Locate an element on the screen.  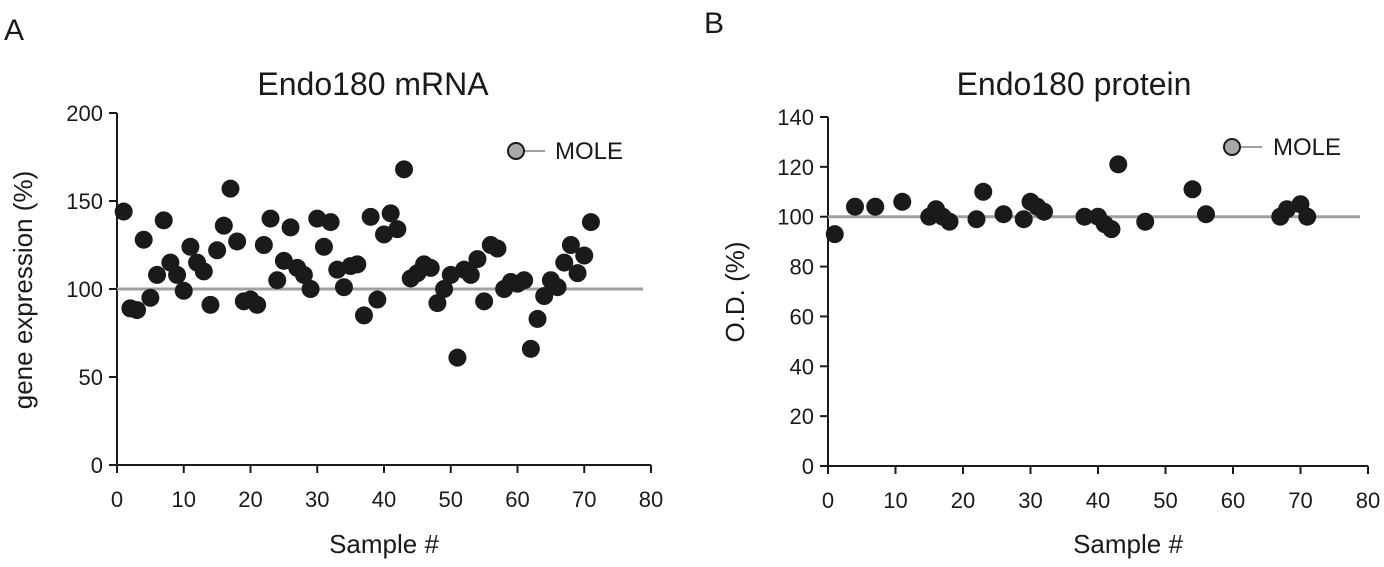
panel-a-legend: MOLE is located at coordinates (565, 151).